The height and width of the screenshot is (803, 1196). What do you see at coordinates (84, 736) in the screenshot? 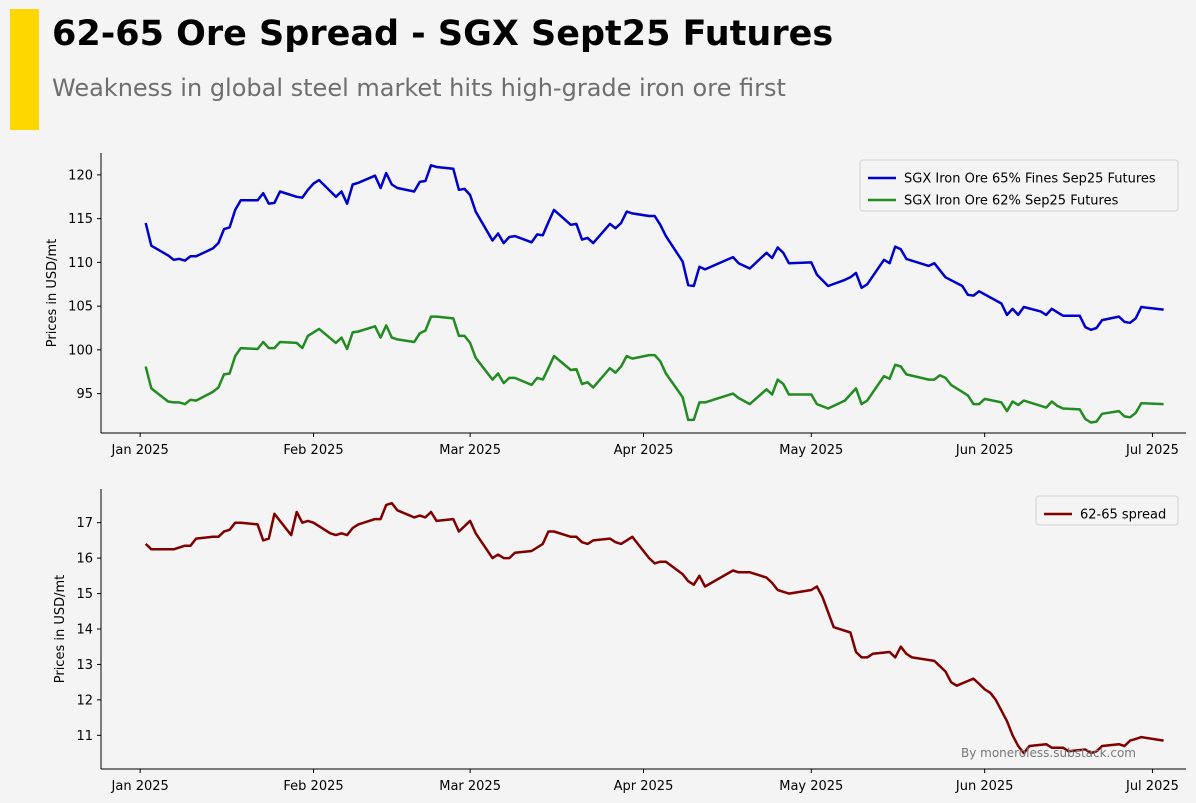
I see `y-tick-label: 11` at bounding box center [84, 736].